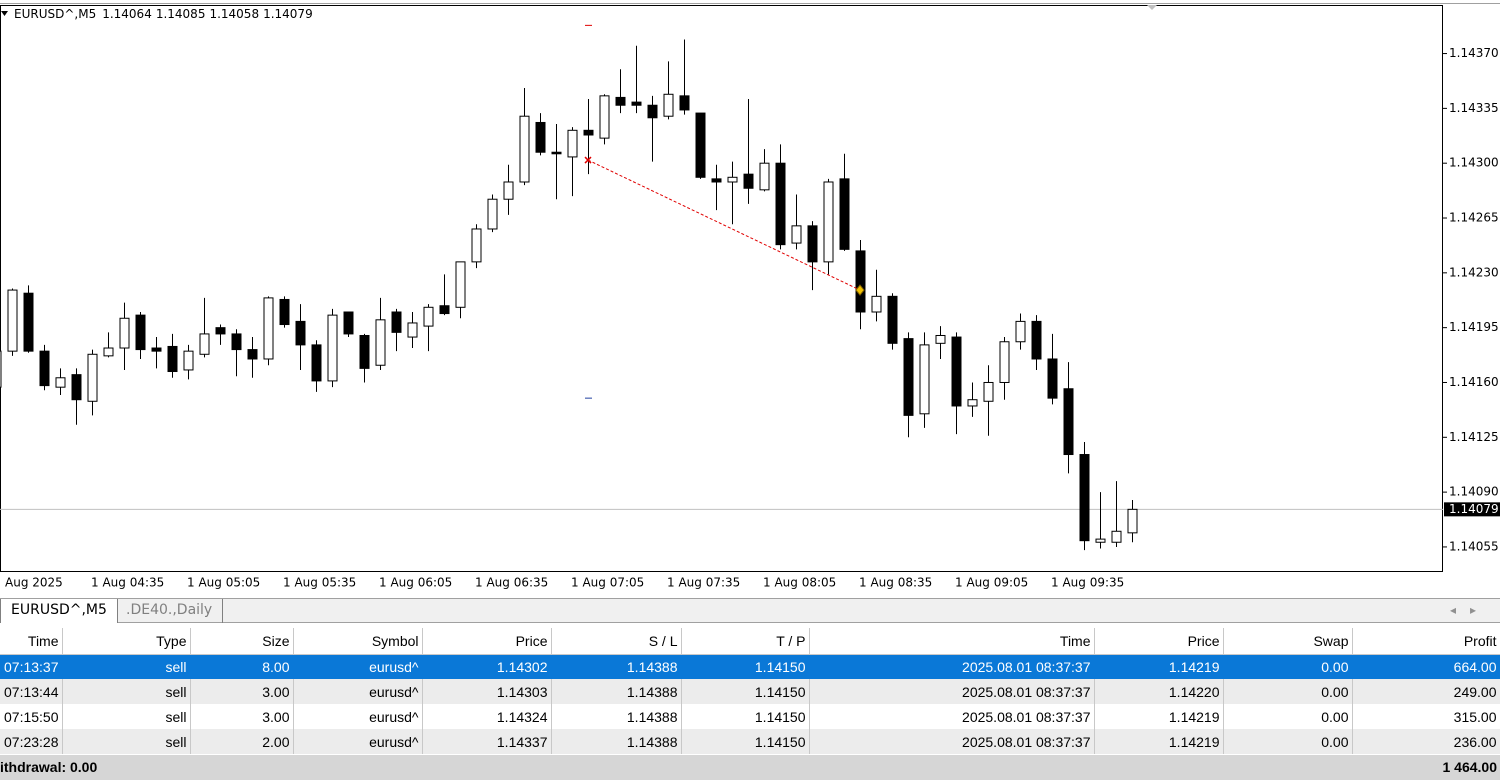 The image size is (1500, 780). Describe the element at coordinates (34, 583) in the screenshot. I see `x-tick-label: Aug 2025` at that location.